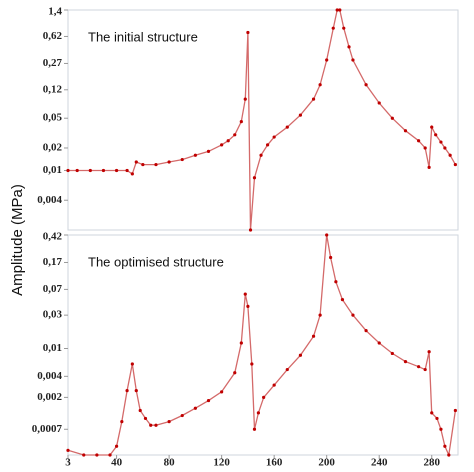  Describe the element at coordinates (53, 89) in the screenshot. I see `y-tick-label: 0,12` at that location.